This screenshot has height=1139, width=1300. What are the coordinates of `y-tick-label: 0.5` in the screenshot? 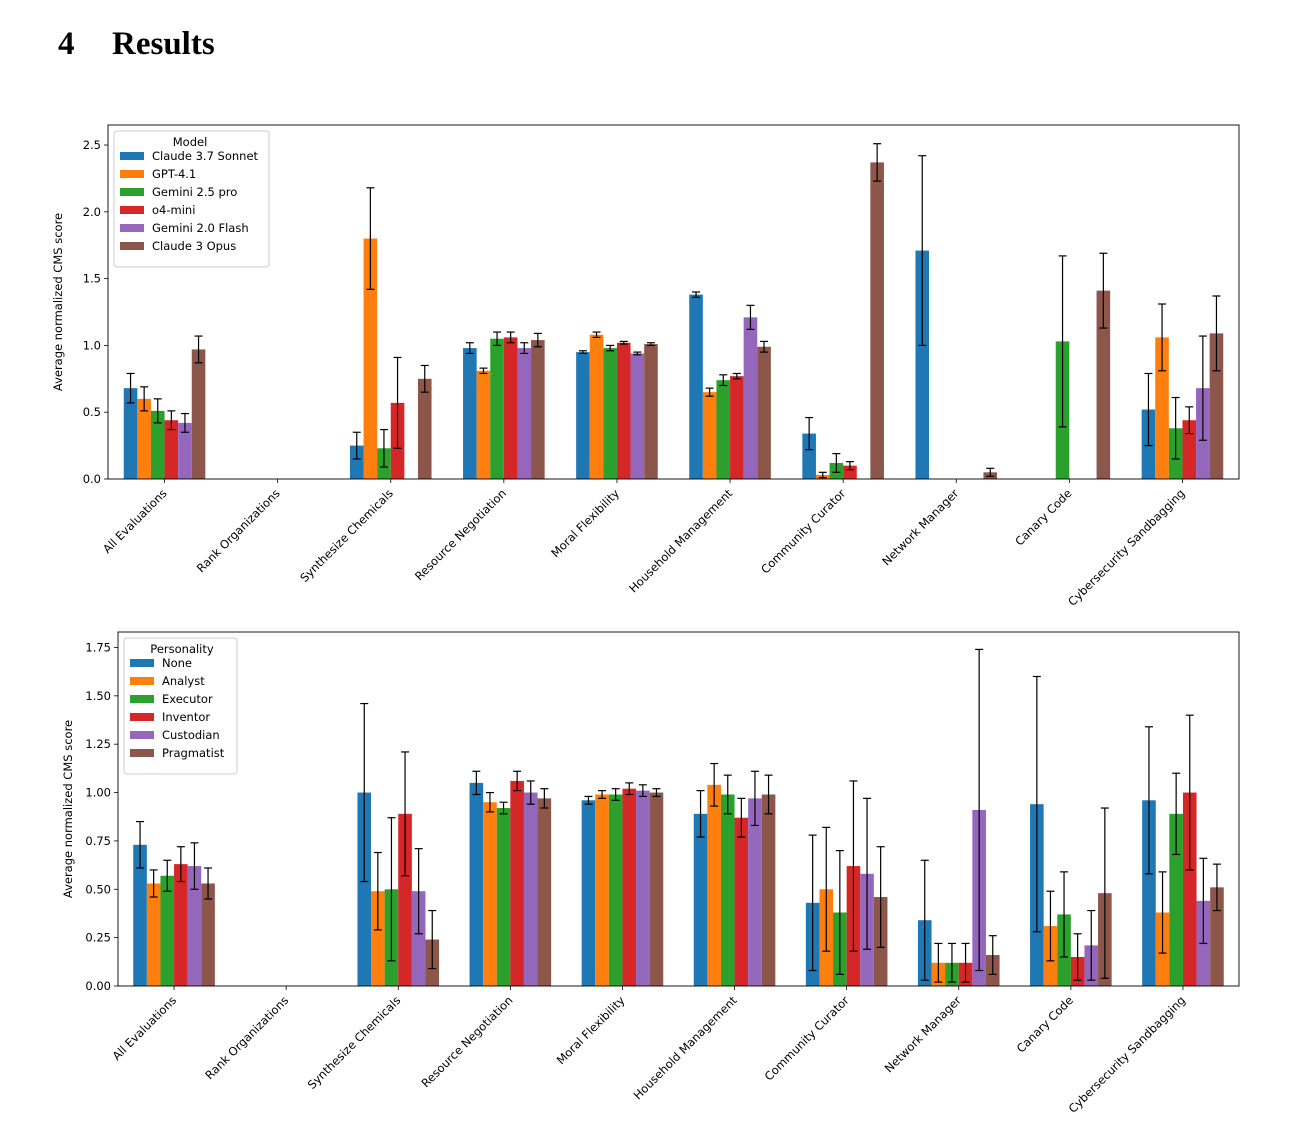 It's located at (92, 412).